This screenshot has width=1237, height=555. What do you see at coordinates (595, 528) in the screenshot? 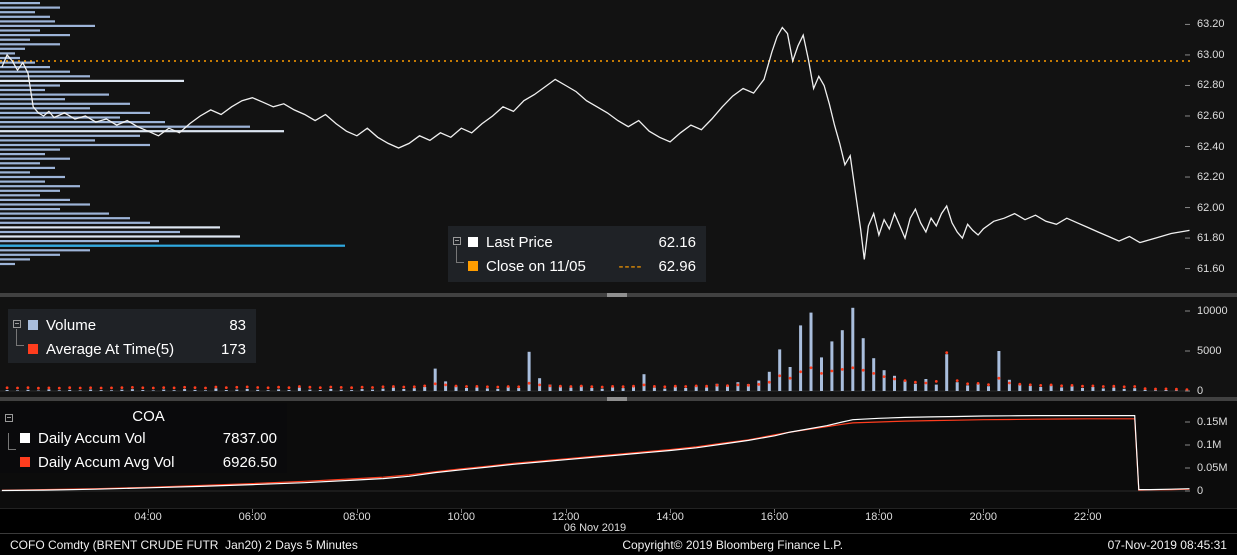
I see `date-label: 06 Nov 2019` at bounding box center [595, 528].